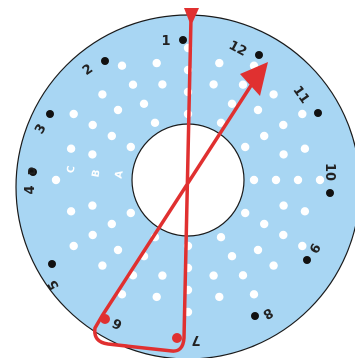 The image size is (355, 358). Describe the element at coordinates (191, 17) in the screenshot. I see `down-triangle-icon` at that location.